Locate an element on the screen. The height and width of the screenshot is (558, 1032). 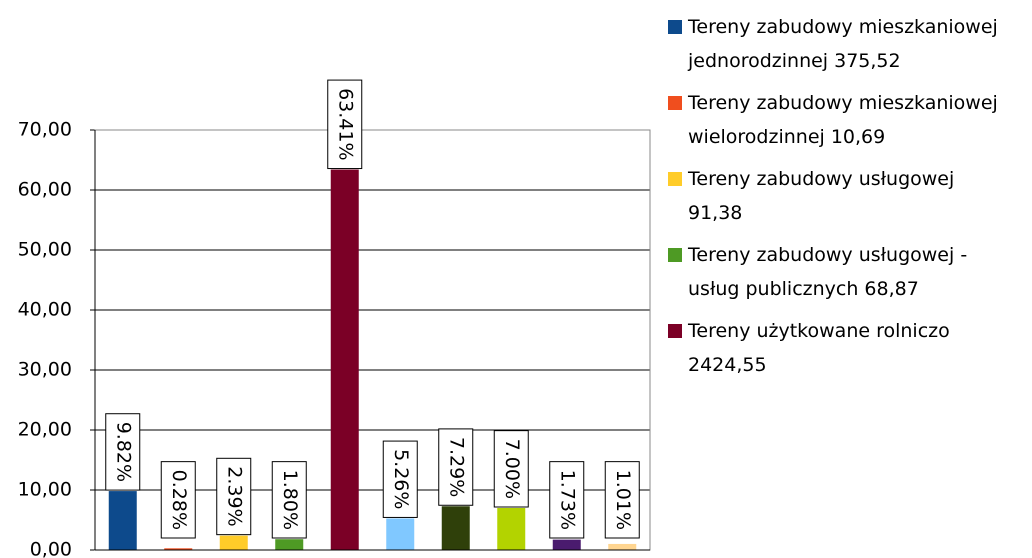
data-label: 0.28% is located at coordinates (178, 500).